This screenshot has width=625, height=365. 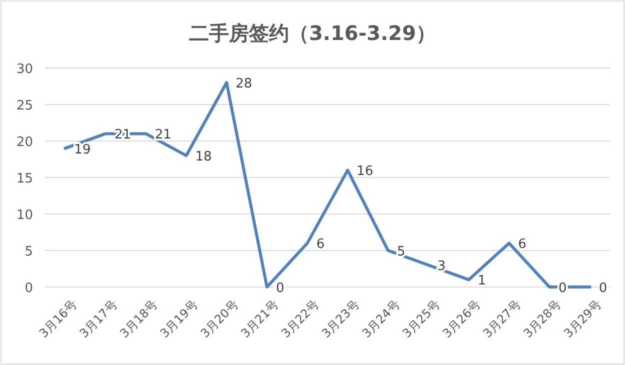 I want to click on data-label: 18, so click(x=203, y=157).